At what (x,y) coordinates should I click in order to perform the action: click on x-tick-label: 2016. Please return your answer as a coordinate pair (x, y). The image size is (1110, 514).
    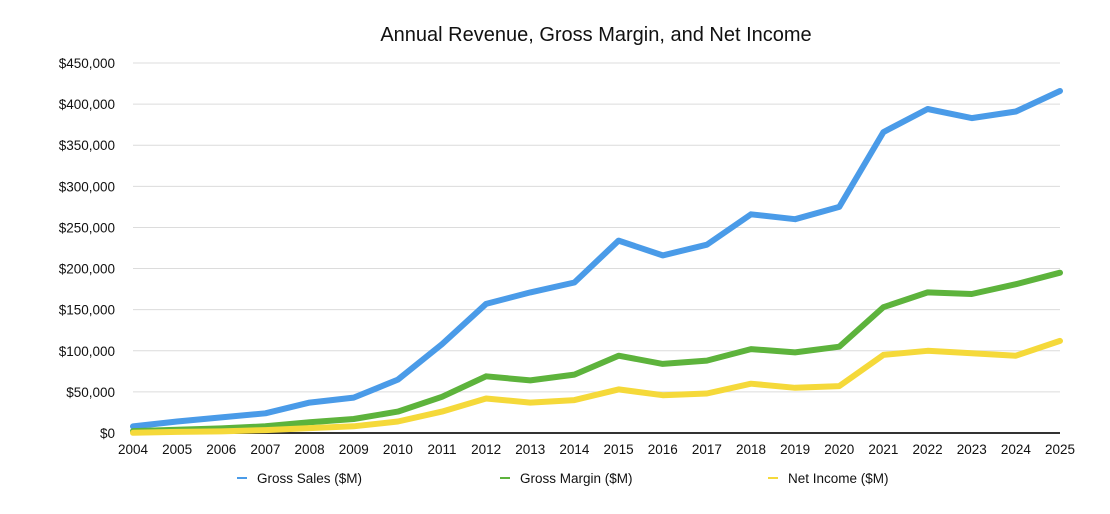
    Looking at the image, I should click on (663, 449).